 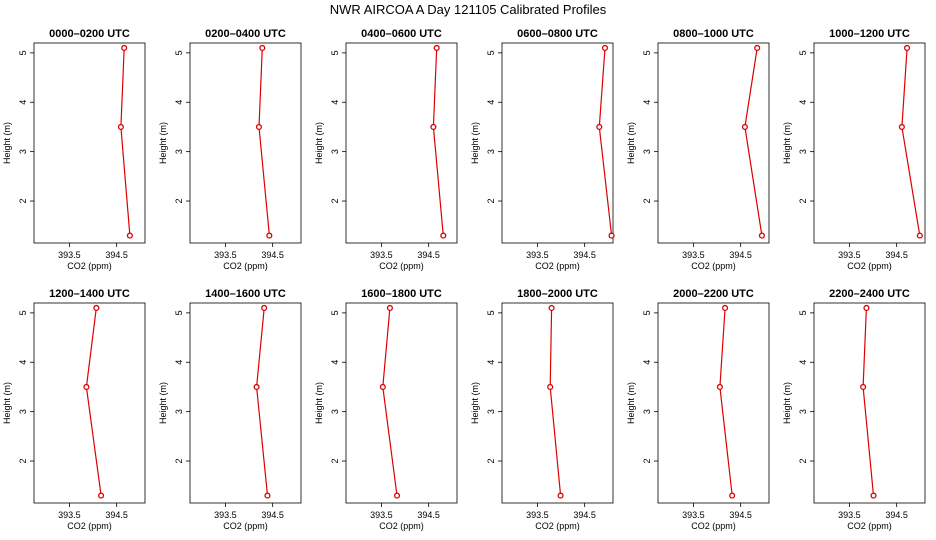 I want to click on panel-title: 0600–0800 UTC, so click(x=557, y=34).